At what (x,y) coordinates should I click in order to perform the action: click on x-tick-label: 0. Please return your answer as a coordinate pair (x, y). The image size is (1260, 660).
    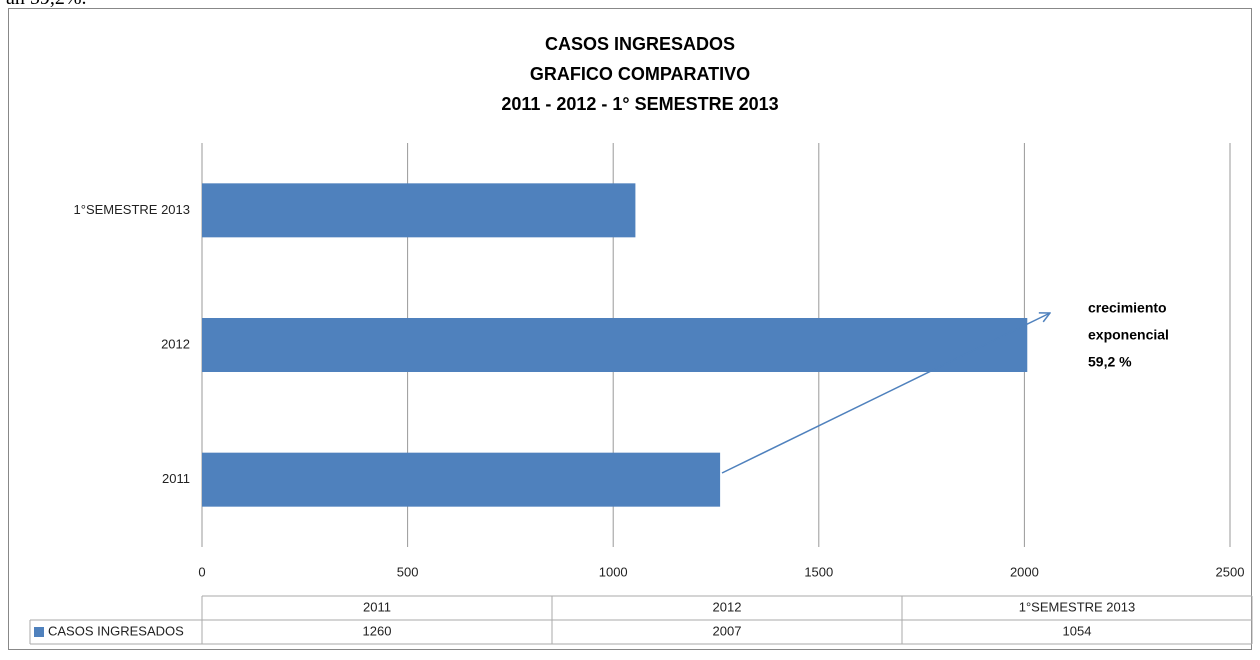
    Looking at the image, I should click on (201, 571).